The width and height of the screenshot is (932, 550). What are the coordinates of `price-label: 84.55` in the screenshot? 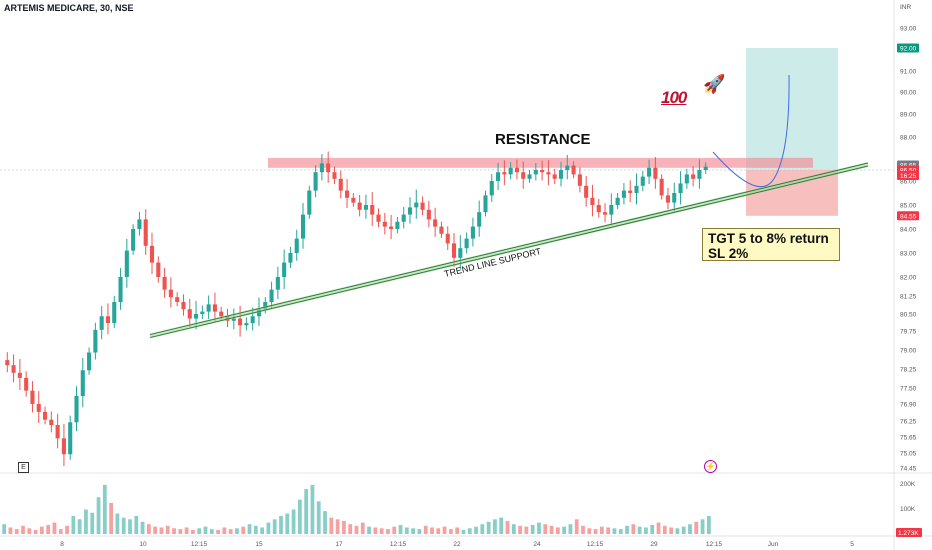 It's located at (908, 216).